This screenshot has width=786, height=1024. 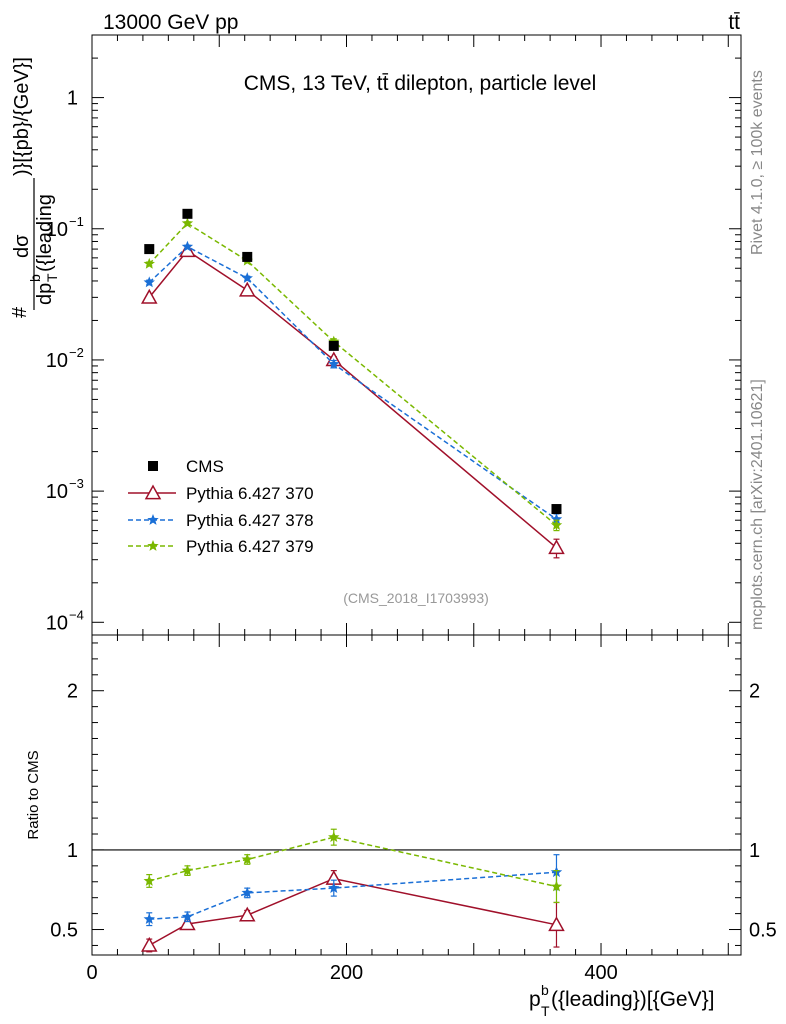 What do you see at coordinates (33, 794) in the screenshot?
I see `ratio-y-axis-label: Ratio to CMS` at bounding box center [33, 794].